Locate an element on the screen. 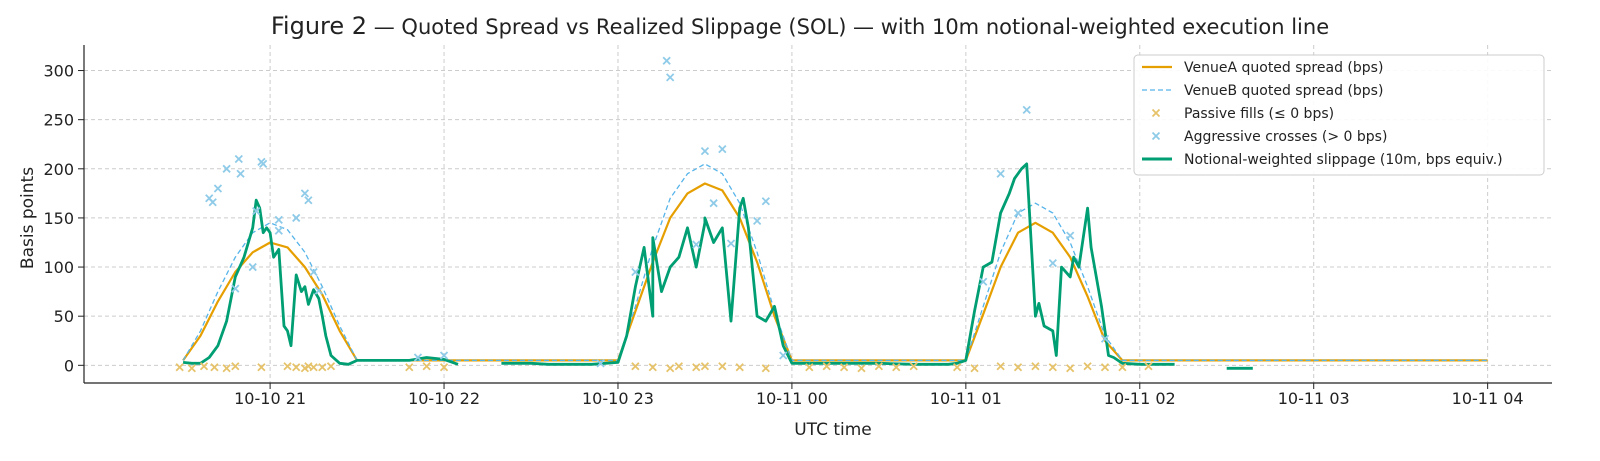  legend-label: VenueA quoted spread (bps) is located at coordinates (1283, 68).